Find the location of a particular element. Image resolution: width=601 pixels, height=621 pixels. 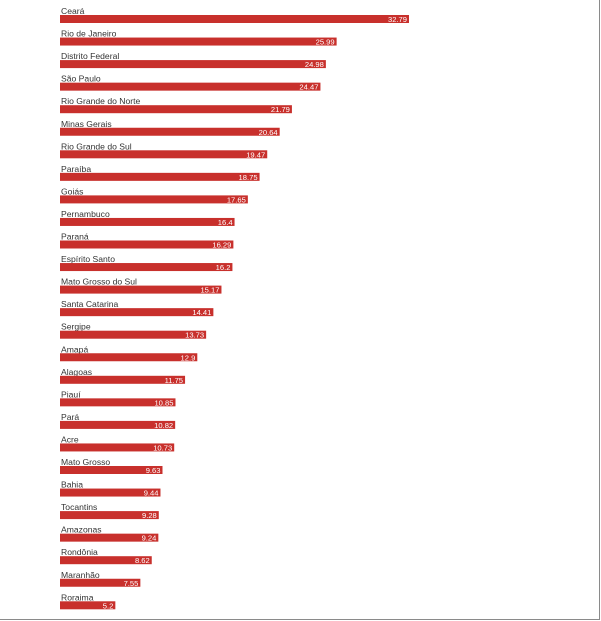

category-label: Roraima is located at coordinates (77, 597).